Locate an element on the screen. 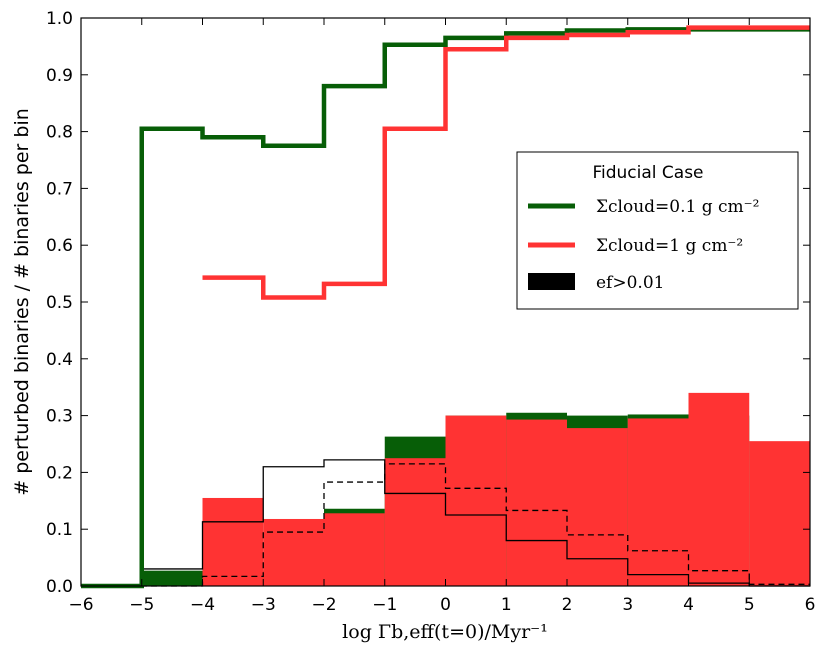  x-tick-label: −1 is located at coordinates (384, 605).